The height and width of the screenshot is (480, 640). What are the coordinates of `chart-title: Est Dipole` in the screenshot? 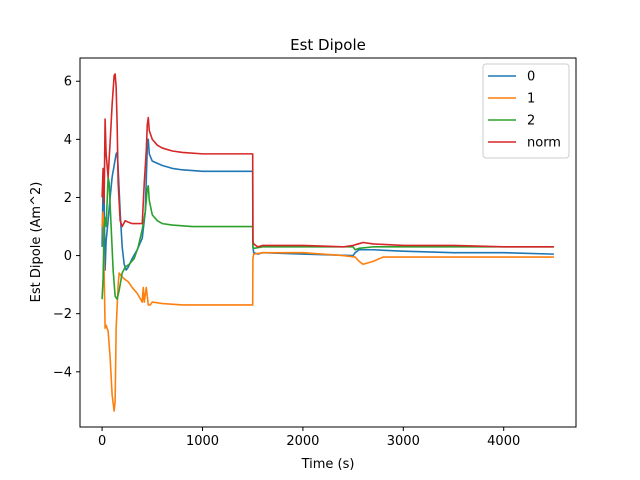 It's located at (328, 45).